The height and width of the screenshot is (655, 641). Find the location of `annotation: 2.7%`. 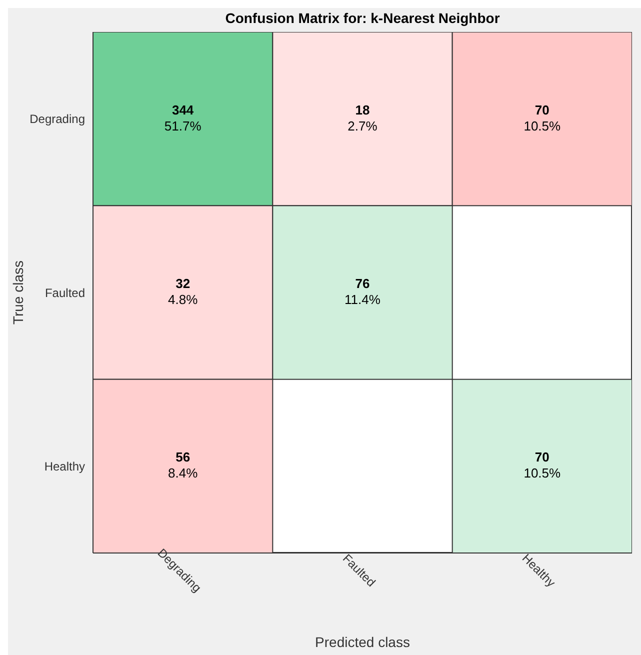

annotation: 2.7% is located at coordinates (363, 126).